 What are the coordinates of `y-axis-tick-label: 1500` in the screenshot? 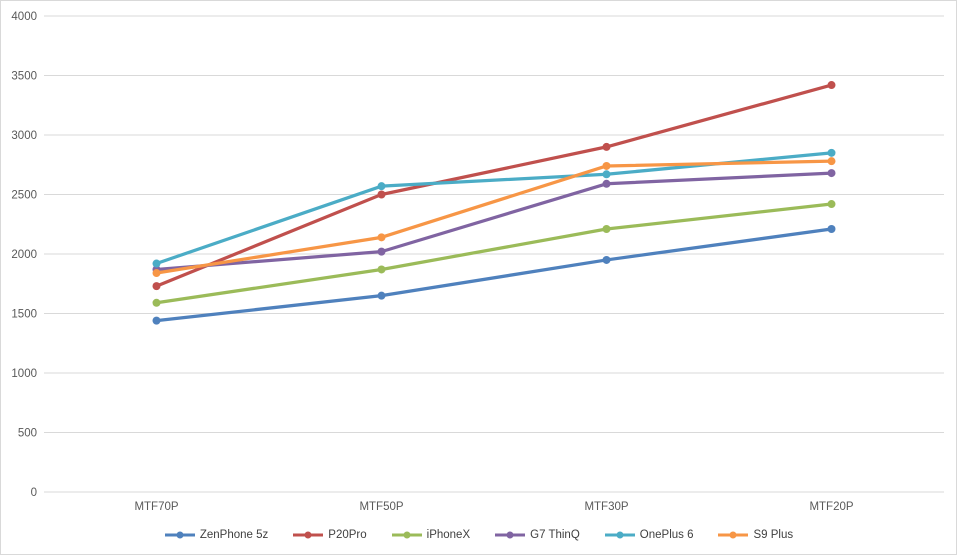 It's located at (24, 315).